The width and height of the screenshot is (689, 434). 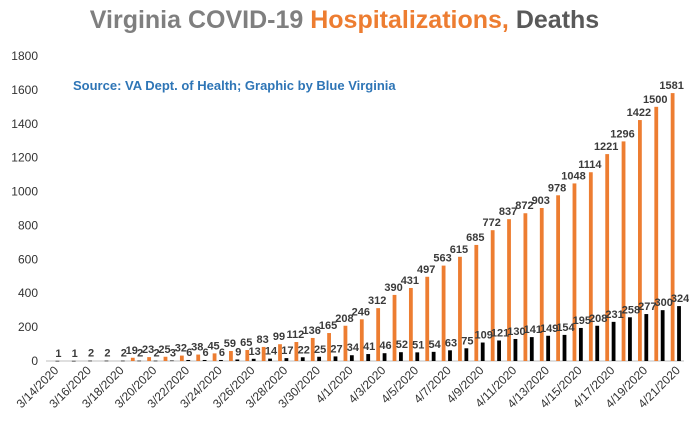 I want to click on data-label-deaths: 34, so click(x=353, y=348).